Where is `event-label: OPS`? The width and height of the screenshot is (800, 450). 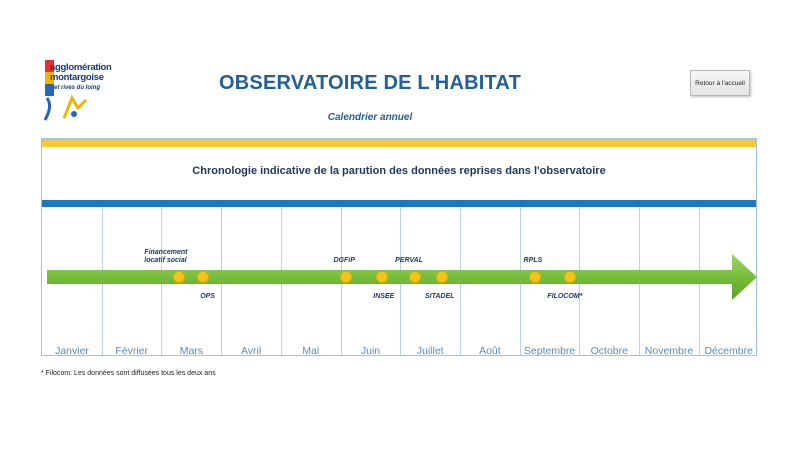 event-label: OPS is located at coordinates (207, 296).